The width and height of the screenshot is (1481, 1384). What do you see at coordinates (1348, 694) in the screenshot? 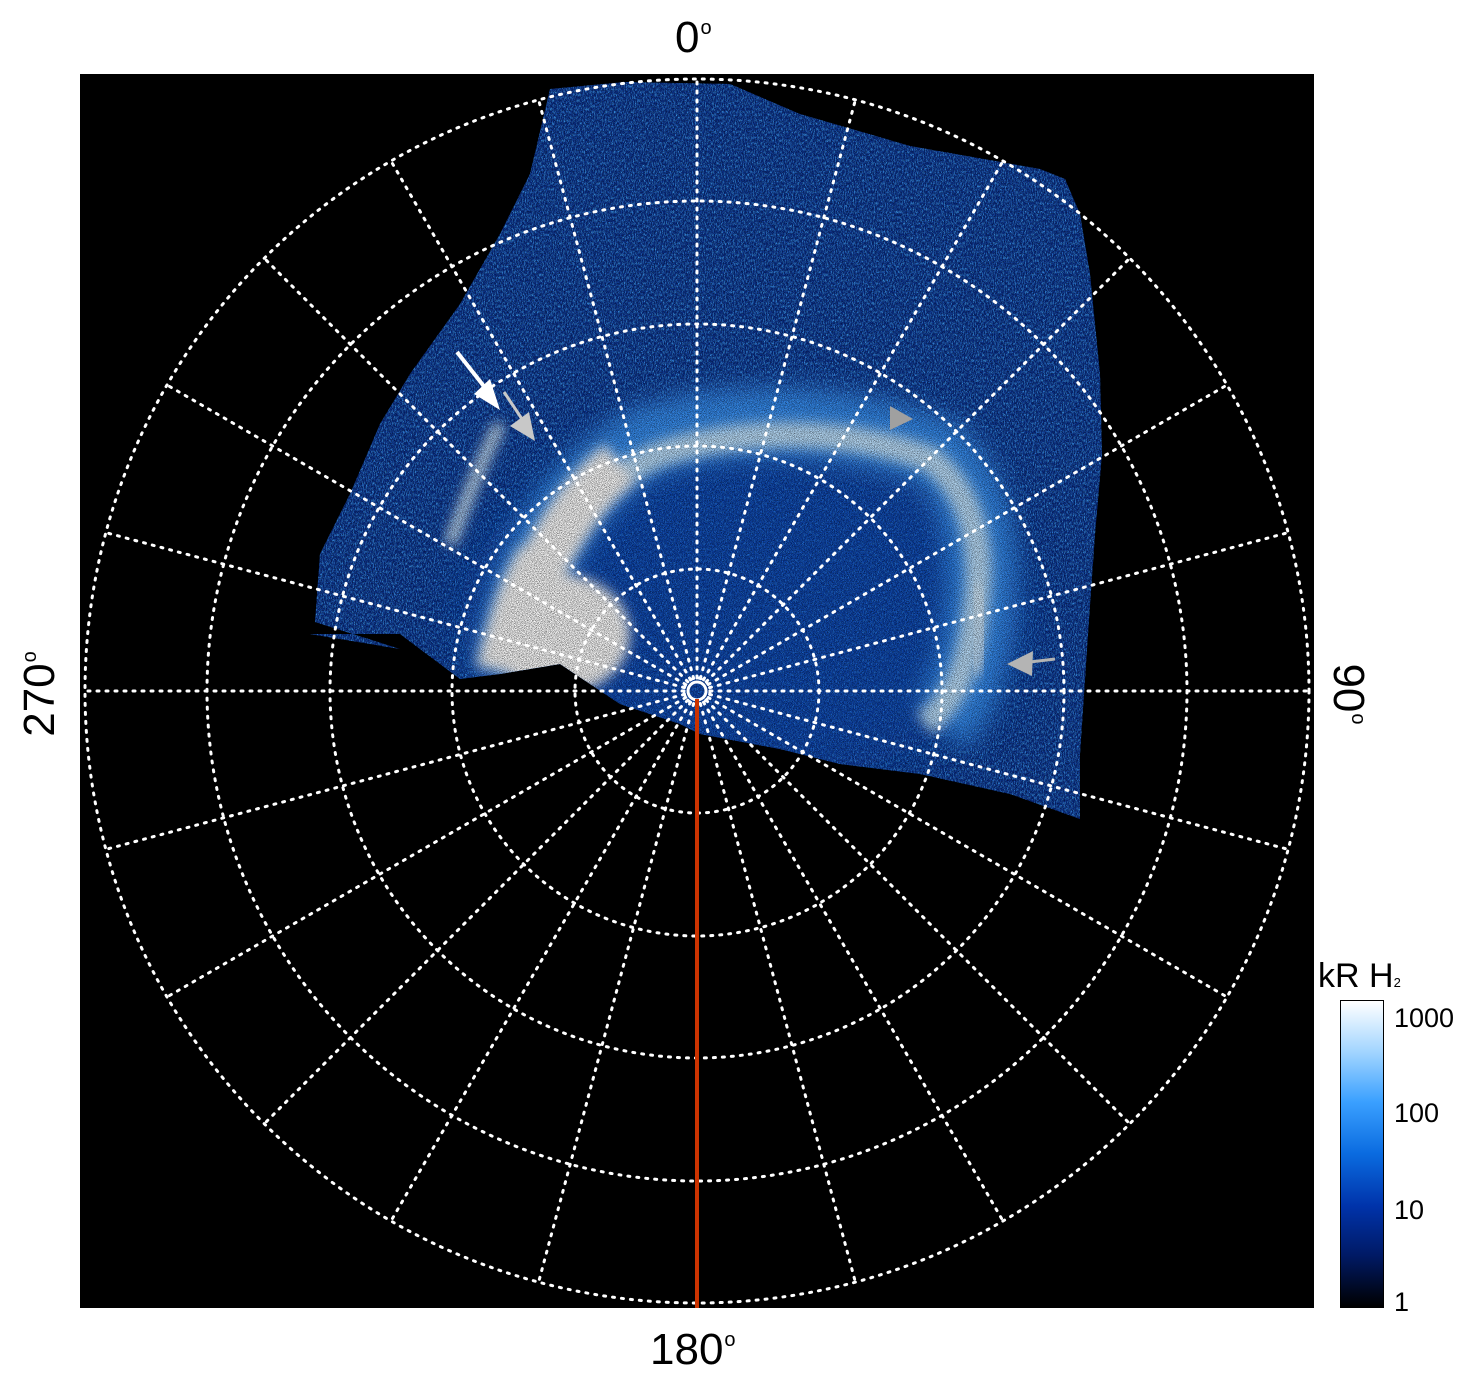
I see `label-90-deg: 90o` at bounding box center [1348, 694].